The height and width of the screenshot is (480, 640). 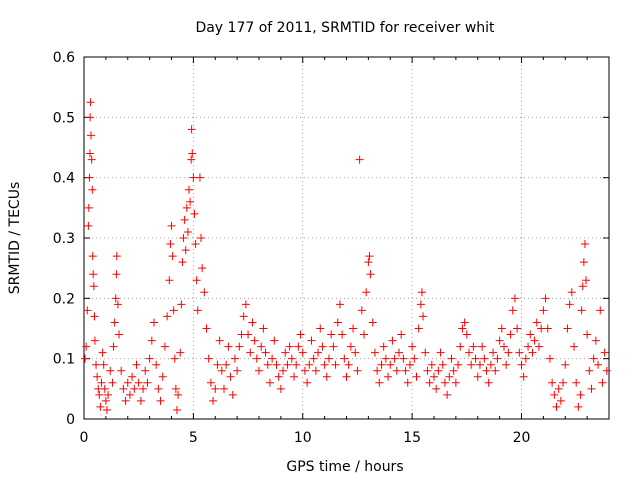 What do you see at coordinates (344, 467) in the screenshot?
I see `x-axis-label: GPS time / hours` at bounding box center [344, 467].